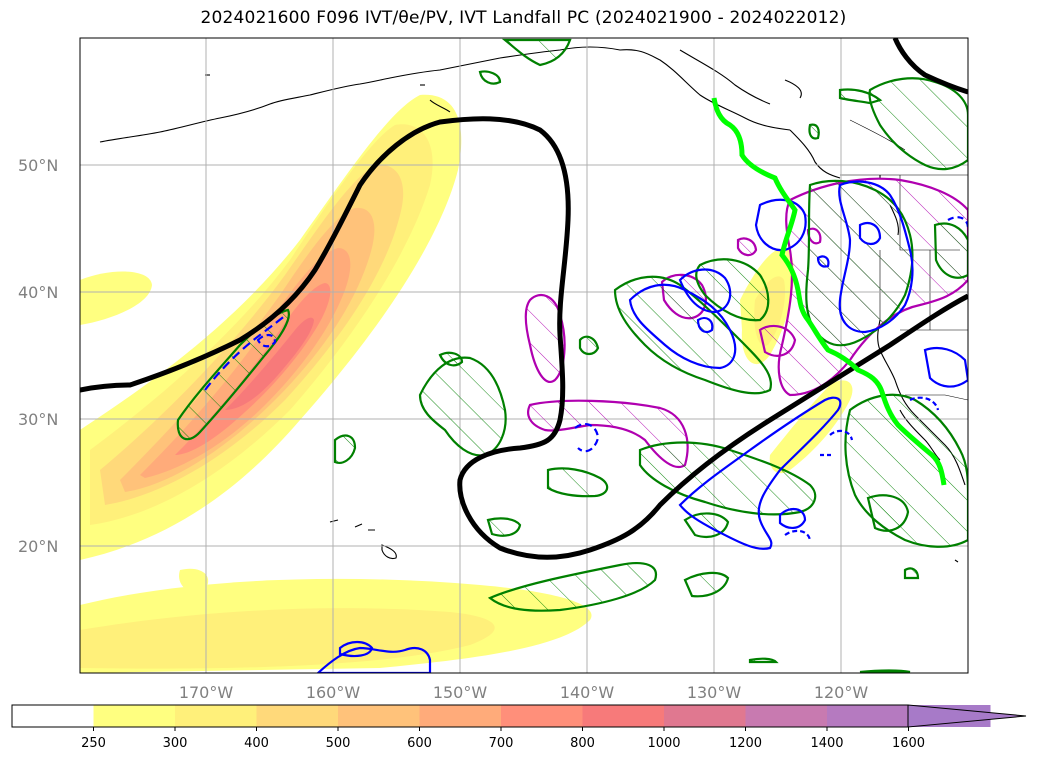 The height and width of the screenshot is (767, 1047). Describe the element at coordinates (256, 743) in the screenshot. I see `colorbar-label: 400` at that location.